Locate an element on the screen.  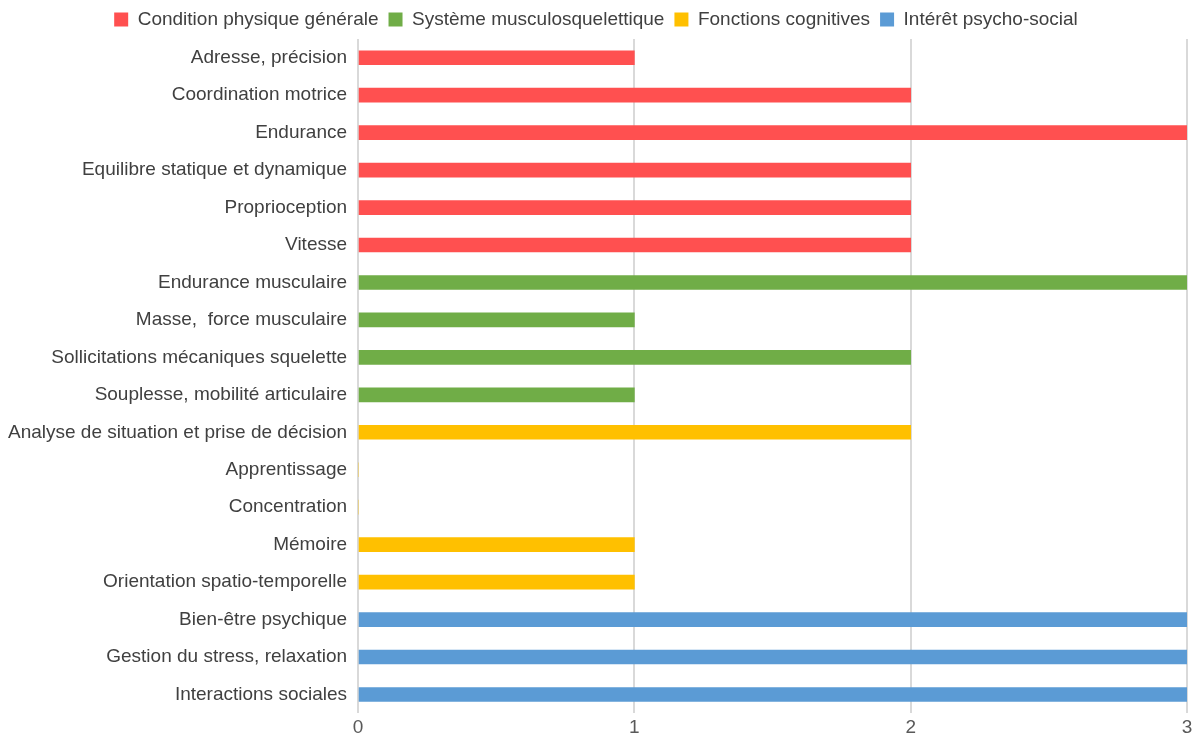
legend-label: Fonctions cognitives is located at coordinates (784, 18).